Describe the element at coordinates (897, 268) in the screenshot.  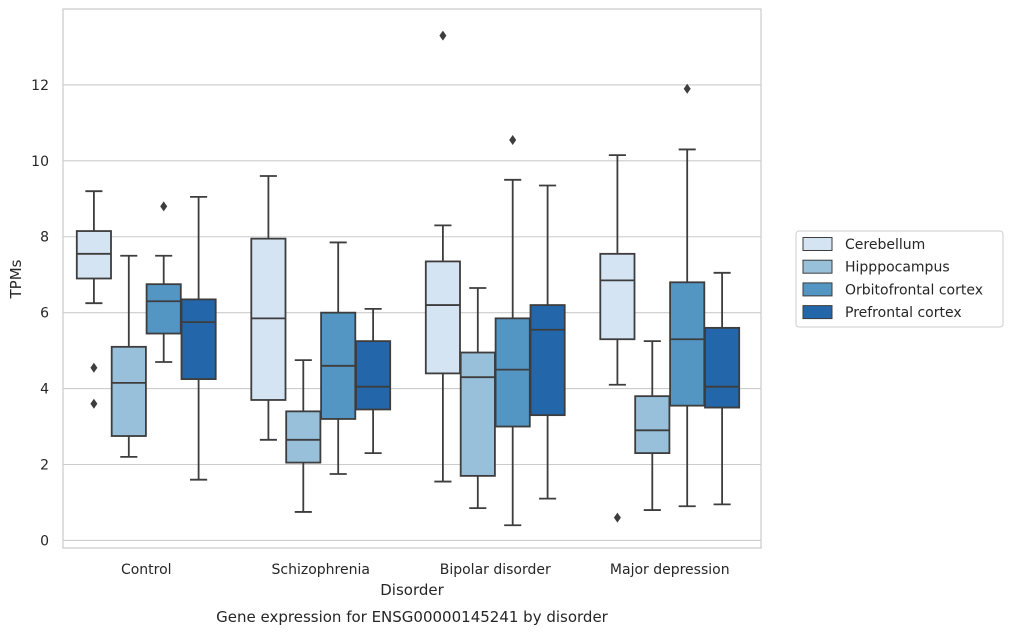
I see `legend-label: Hipppocampus` at that location.